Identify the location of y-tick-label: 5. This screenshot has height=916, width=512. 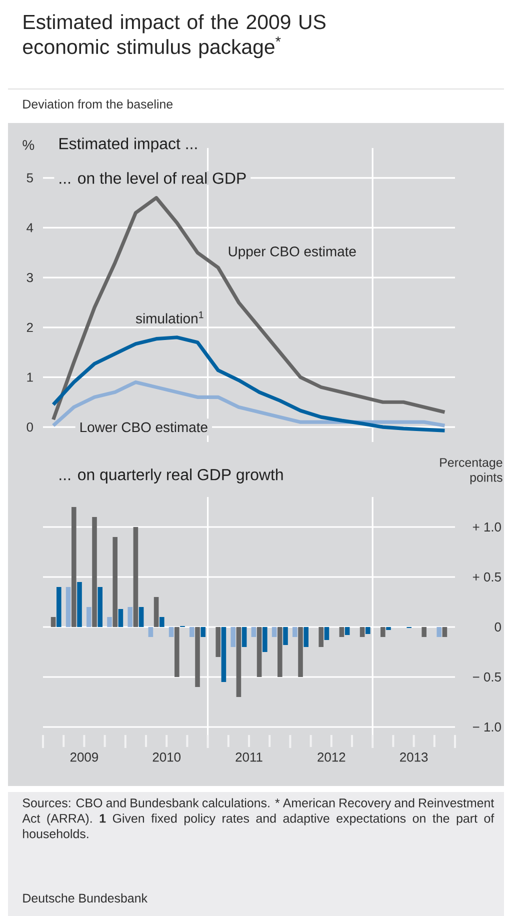
(29, 177).